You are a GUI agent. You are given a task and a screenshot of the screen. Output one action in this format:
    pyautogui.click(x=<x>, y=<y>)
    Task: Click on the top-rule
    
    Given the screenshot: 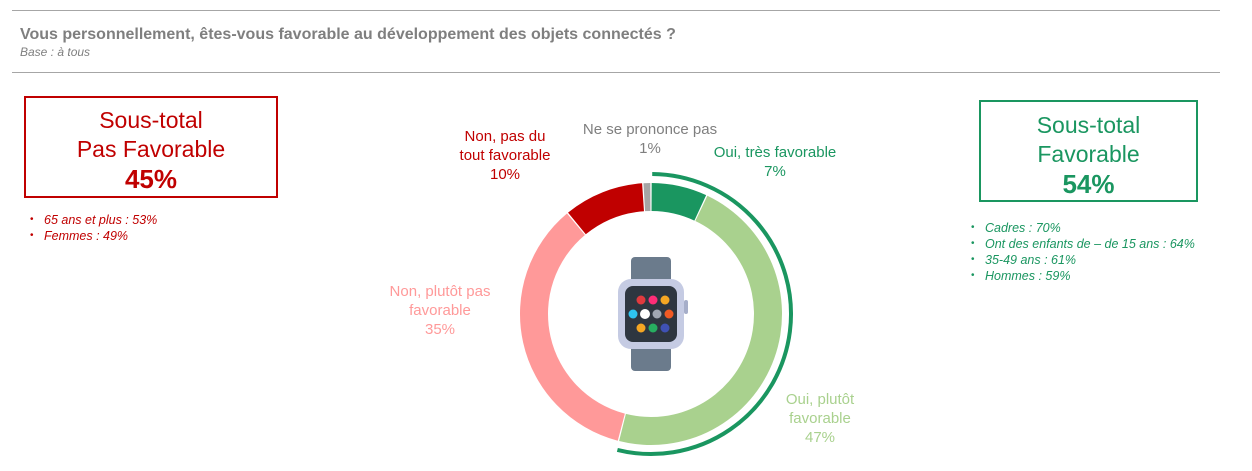 What is the action you would take?
    pyautogui.click(x=616, y=10)
    